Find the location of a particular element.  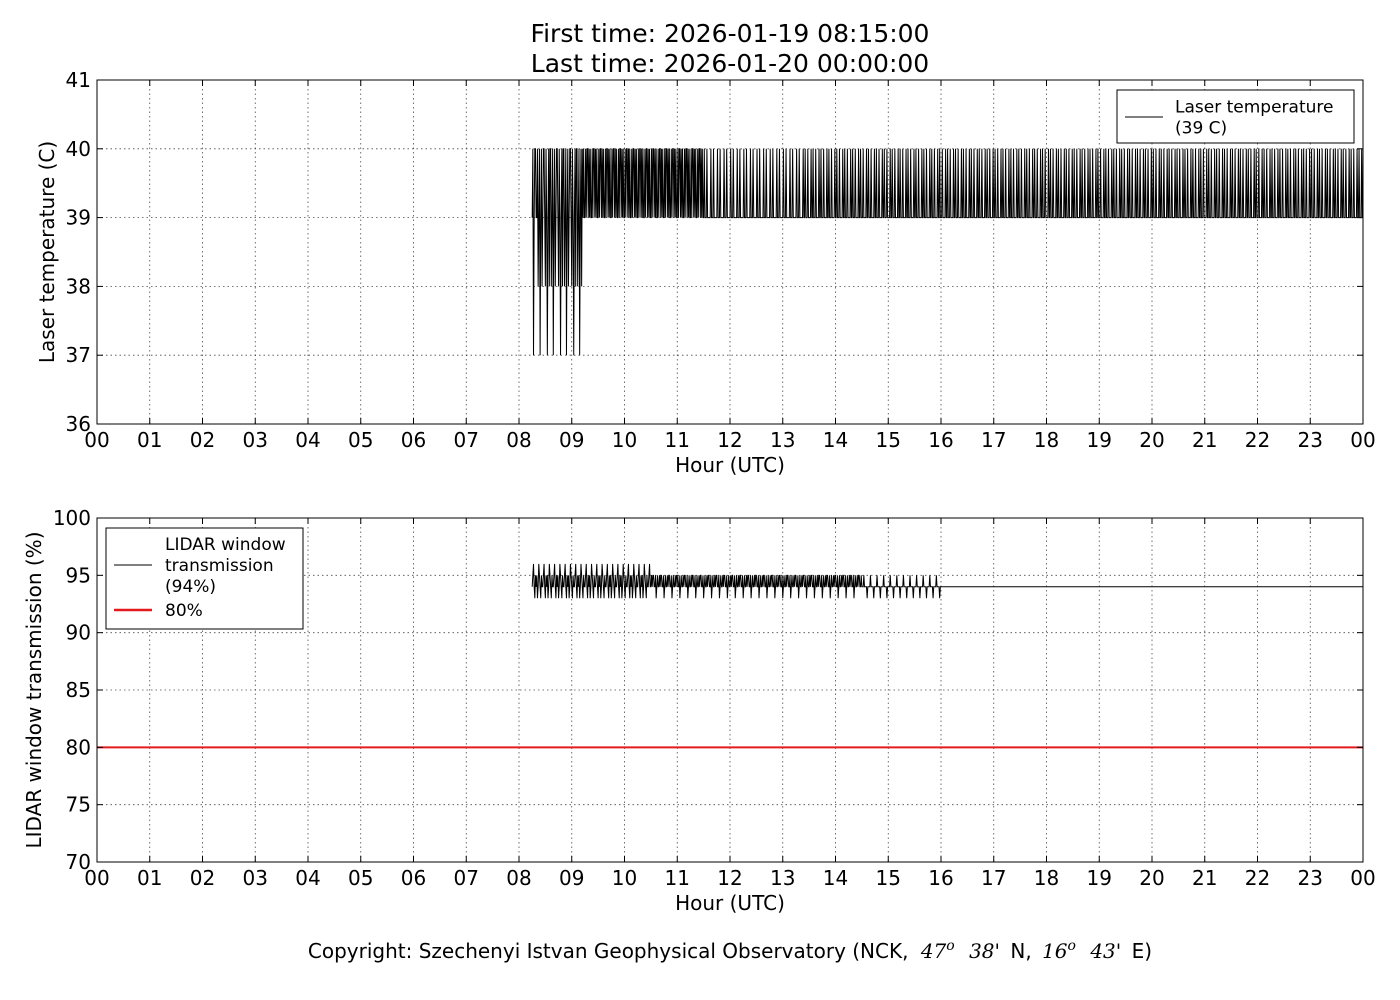

y-tick-label: 36 is located at coordinates (78, 424).